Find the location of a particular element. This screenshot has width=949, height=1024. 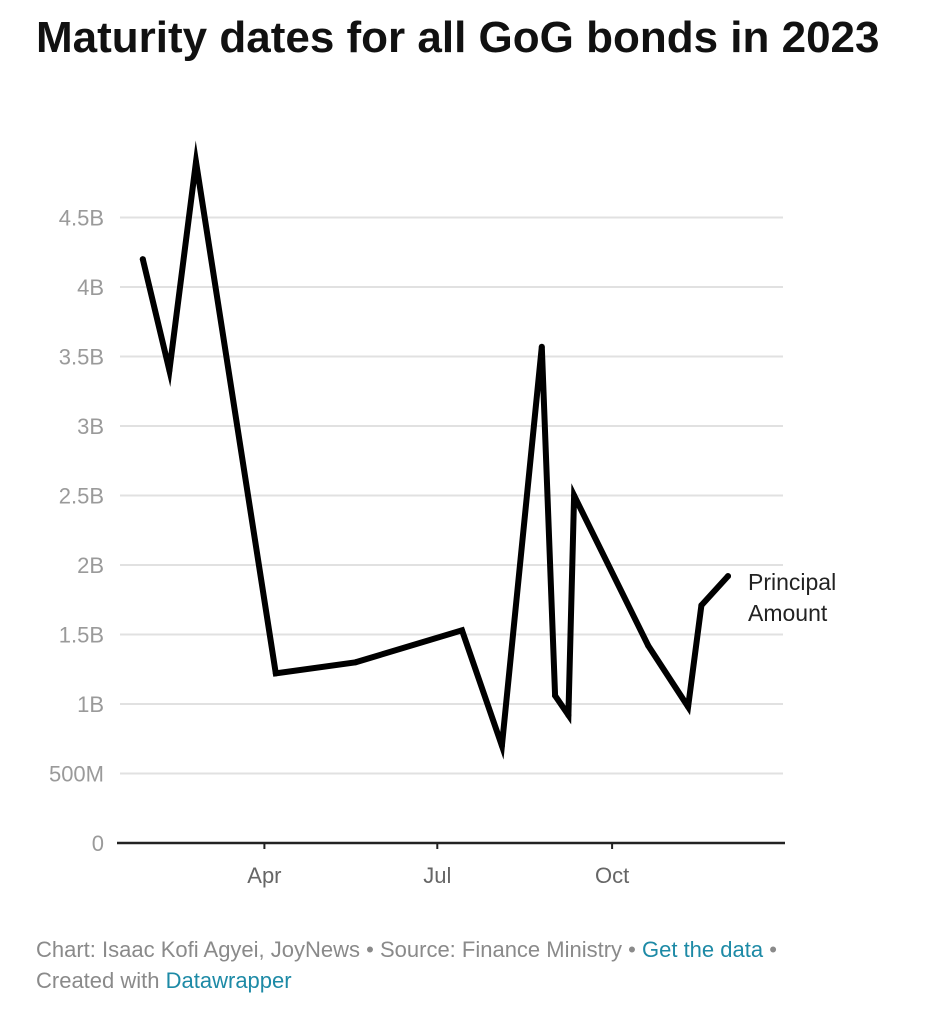

y-tick-label: 0 is located at coordinates (98, 843).